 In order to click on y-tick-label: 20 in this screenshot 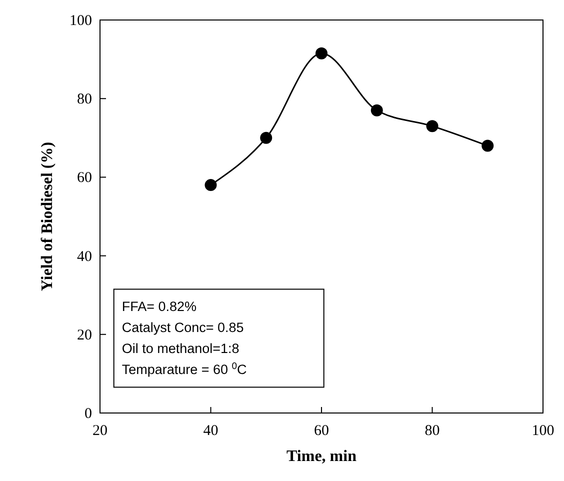, I will do `click(84, 335)`.